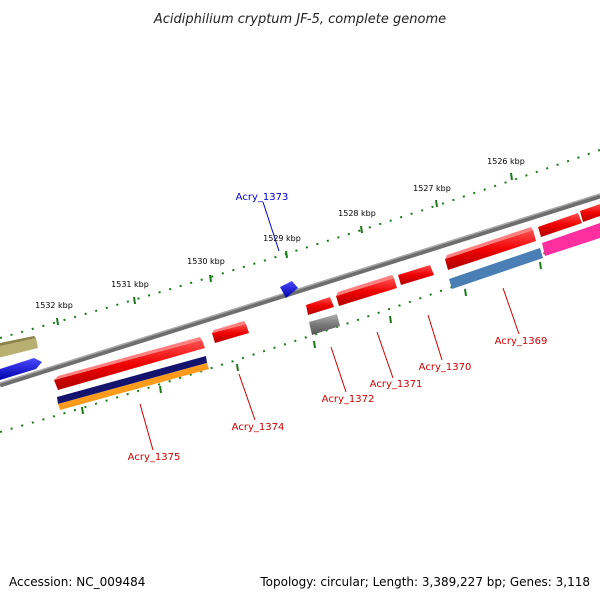 The height and width of the screenshot is (600, 600). What do you see at coordinates (282, 238) in the screenshot?
I see `scale-label-1529: 1529 kbp` at bounding box center [282, 238].